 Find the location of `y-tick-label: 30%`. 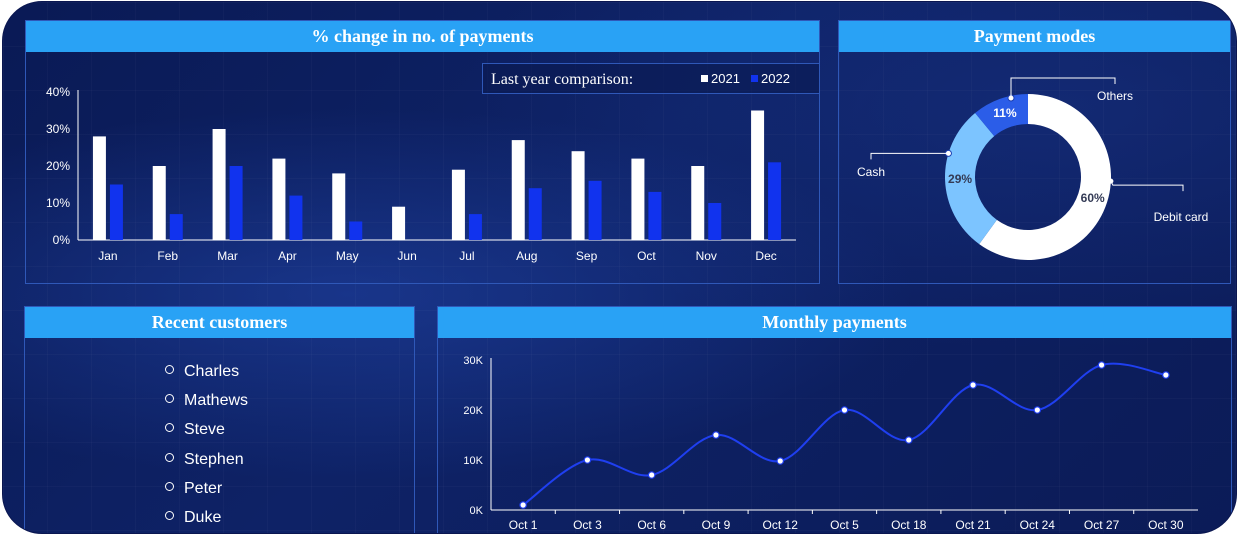

y-tick-label: 30% is located at coordinates (58, 129).